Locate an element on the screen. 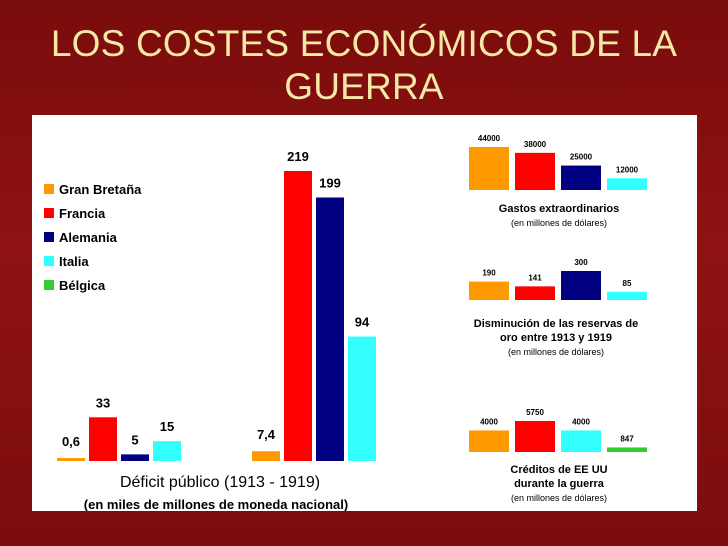 The image size is (728, 546). deficit-label-italia-1913: 15 is located at coordinates (167, 426).